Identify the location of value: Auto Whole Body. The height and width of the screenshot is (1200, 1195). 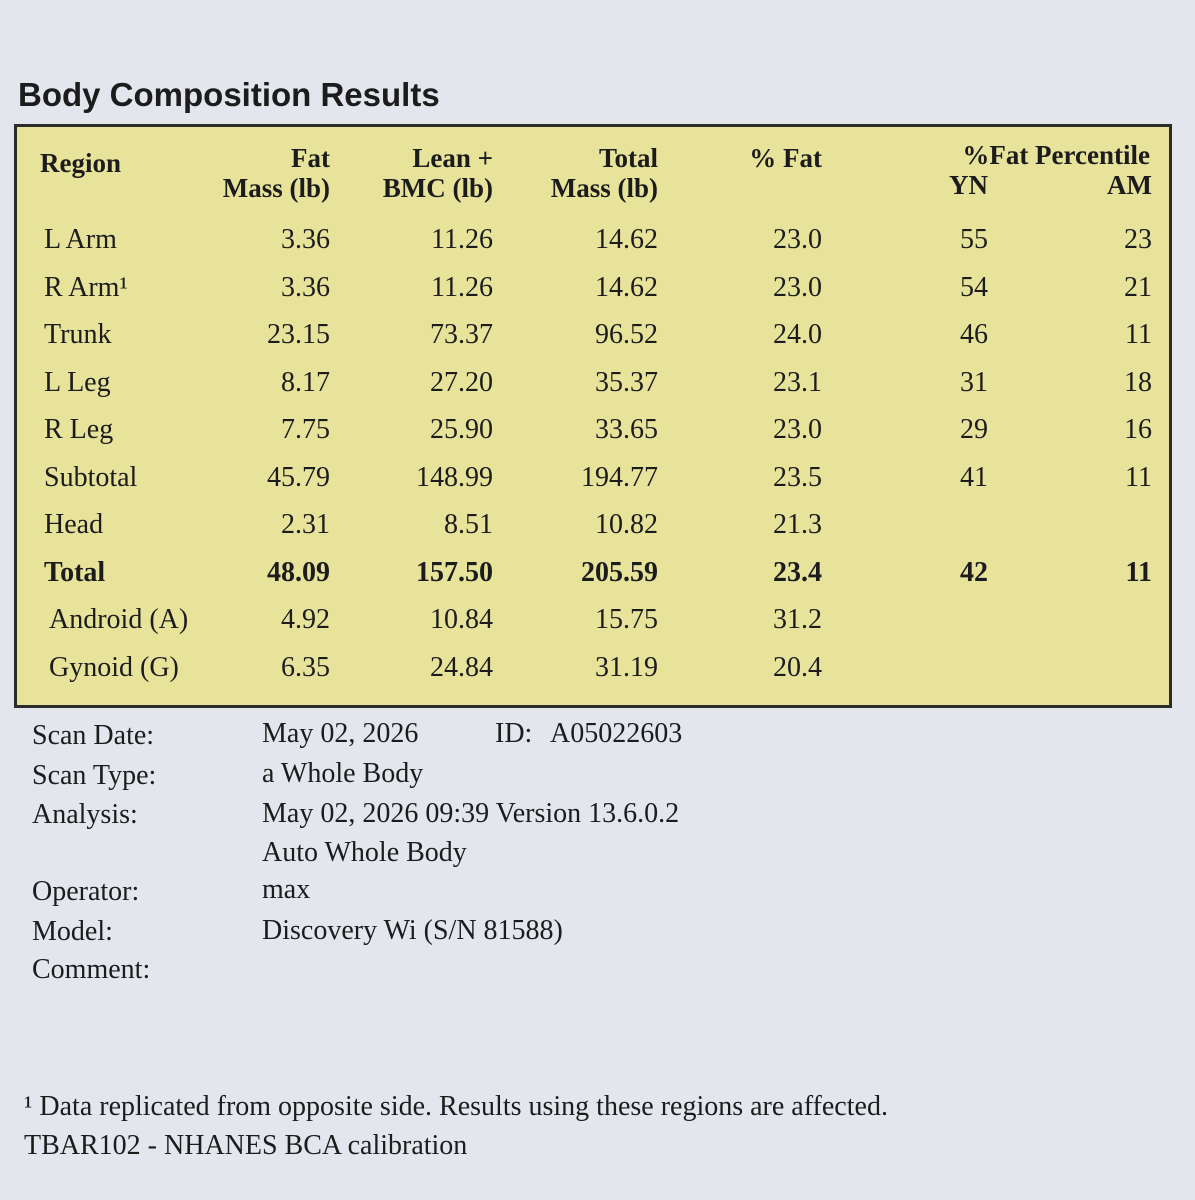
(364, 852).